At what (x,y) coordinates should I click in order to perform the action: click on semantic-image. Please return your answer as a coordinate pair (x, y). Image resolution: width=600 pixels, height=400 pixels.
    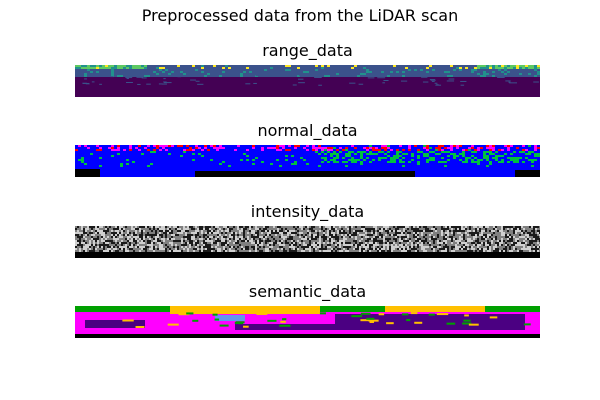
    Looking at the image, I should click on (307, 322).